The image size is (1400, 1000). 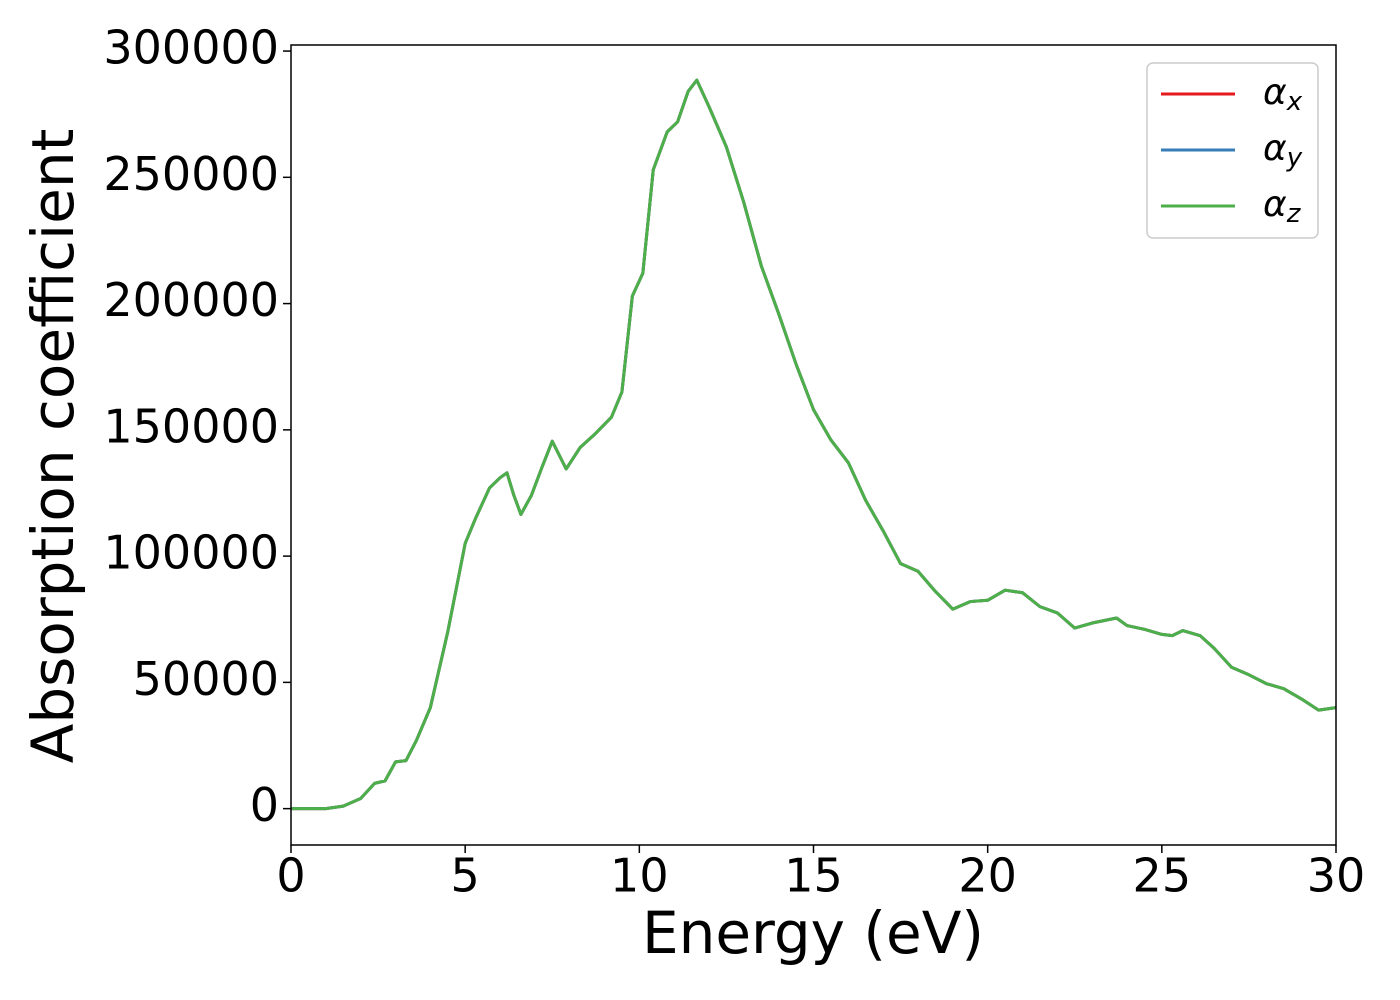 What do you see at coordinates (264, 805) in the screenshot?
I see `y-tick-label: 0` at bounding box center [264, 805].